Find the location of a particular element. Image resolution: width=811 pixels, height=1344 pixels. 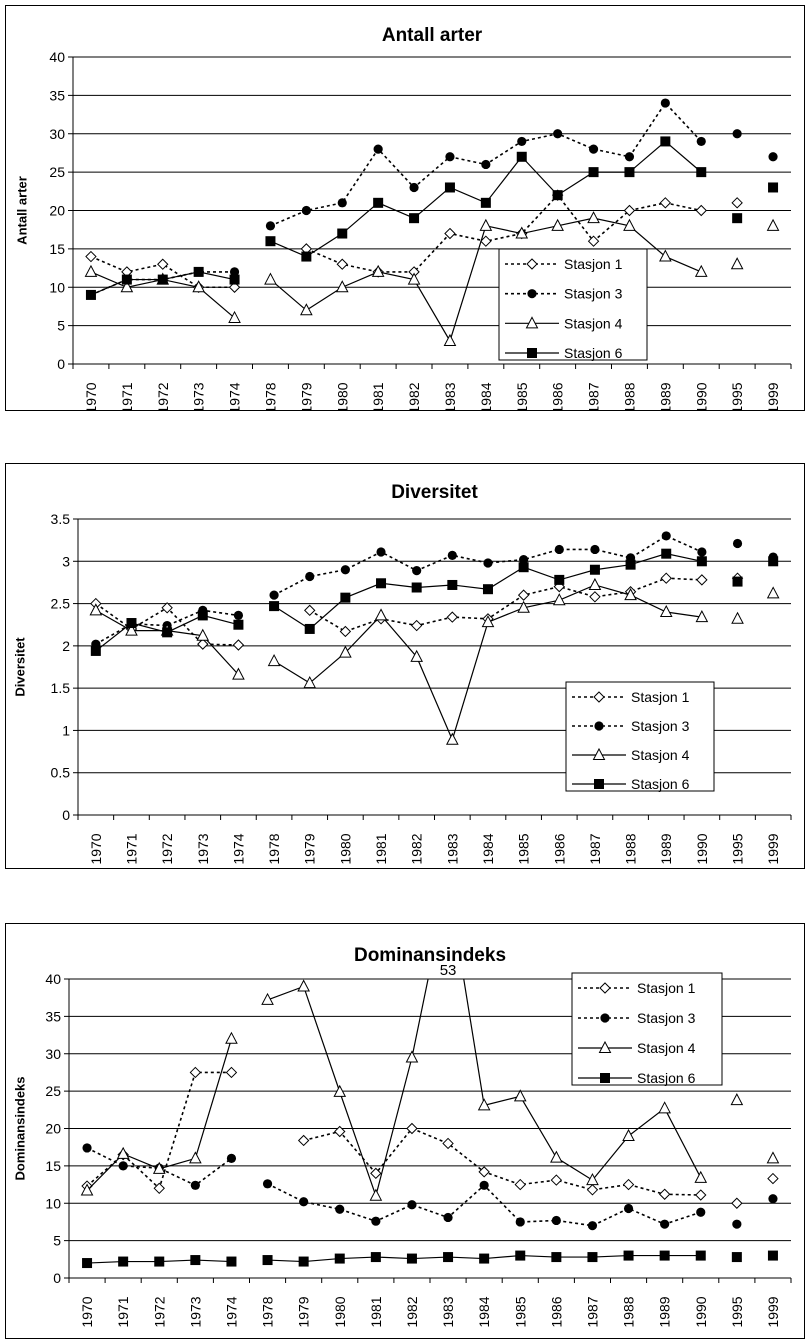

y-tick-label: 3.5 is located at coordinates (61, 519).